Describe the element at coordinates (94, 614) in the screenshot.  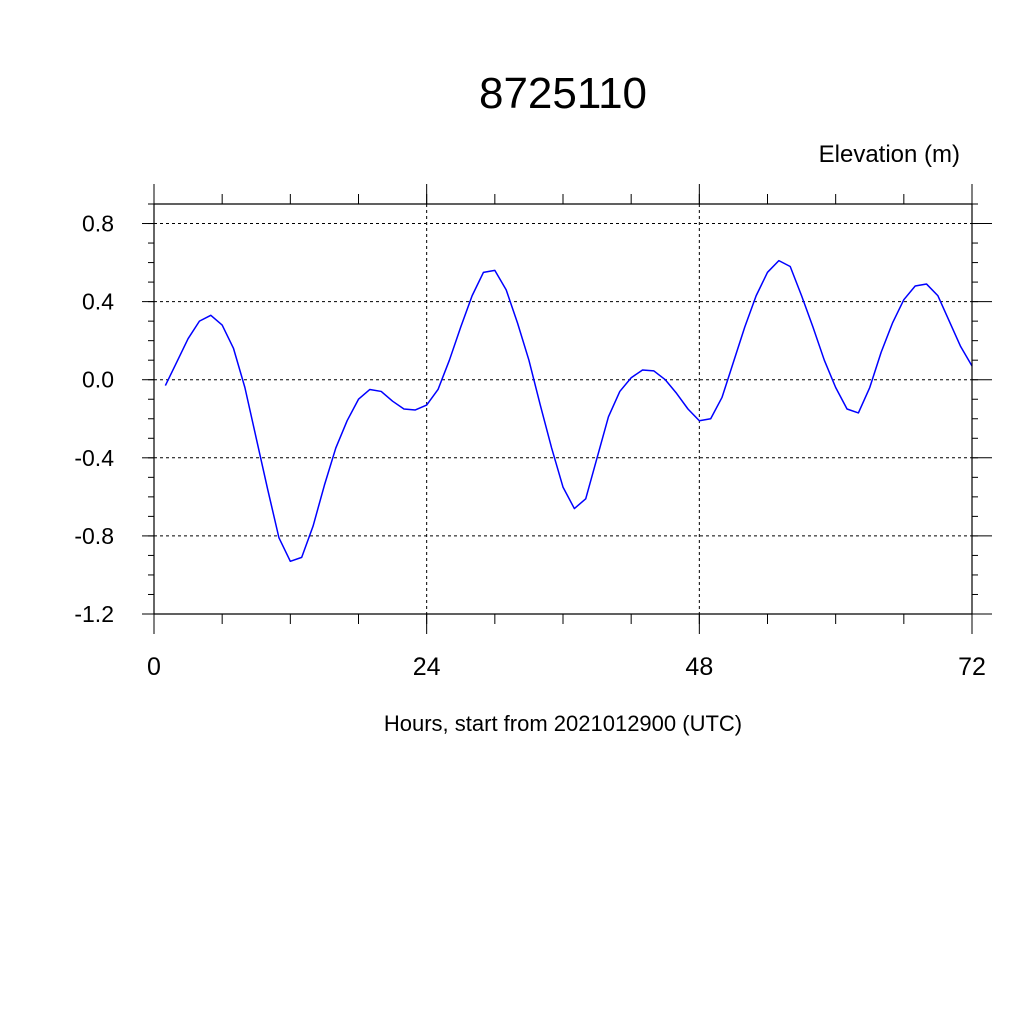
I see `y-tick-label: -1.2` at that location.